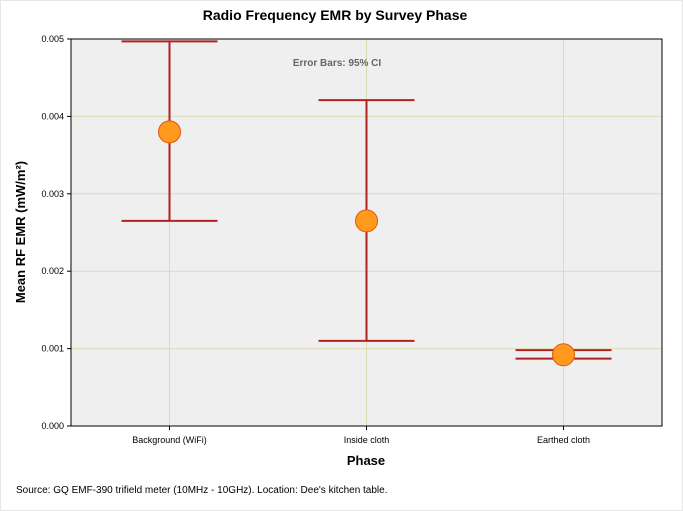  I want to click on y-axis-label: Mean RF EMR (mW/m²), so click(20, 232).